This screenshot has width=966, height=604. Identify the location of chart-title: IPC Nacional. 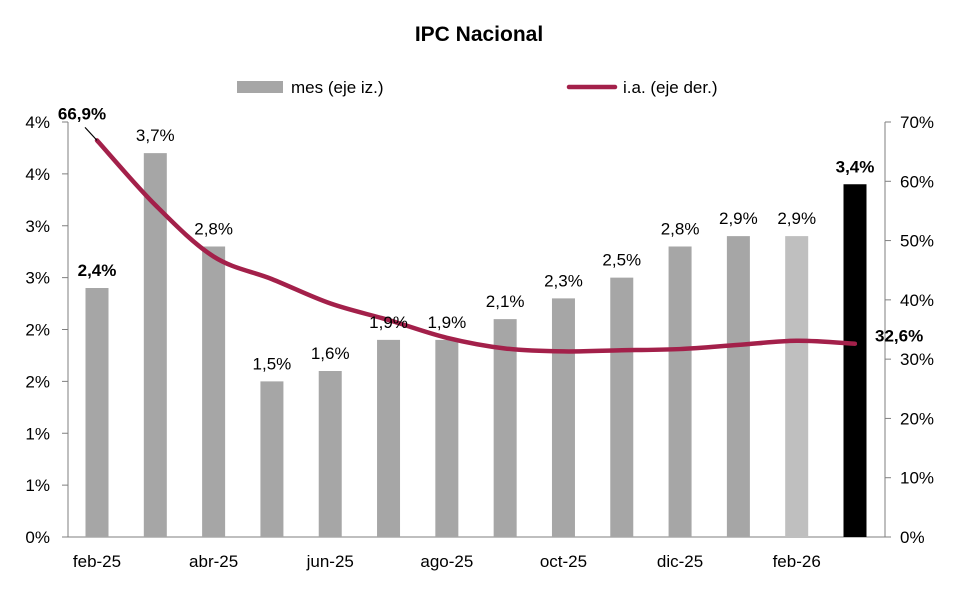
(479, 34).